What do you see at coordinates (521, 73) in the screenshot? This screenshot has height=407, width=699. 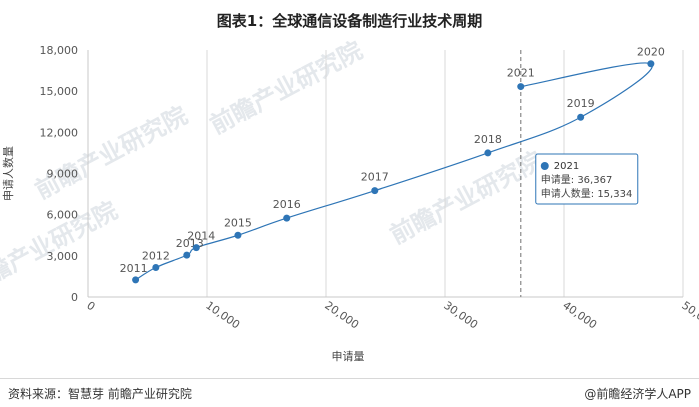 I see `point-label-2021: 2021` at bounding box center [521, 73].